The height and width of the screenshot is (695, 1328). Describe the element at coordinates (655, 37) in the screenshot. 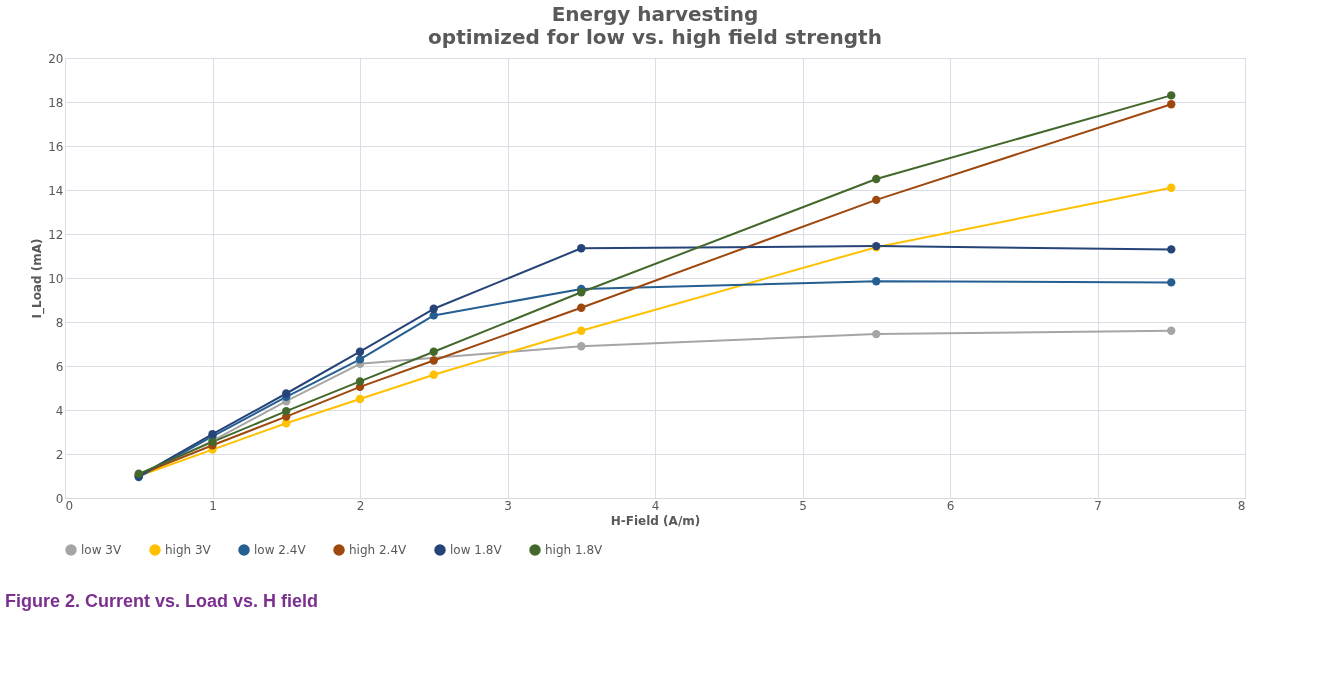

I see `chart-subtitle: optimized for low vs. high field strength` at that location.